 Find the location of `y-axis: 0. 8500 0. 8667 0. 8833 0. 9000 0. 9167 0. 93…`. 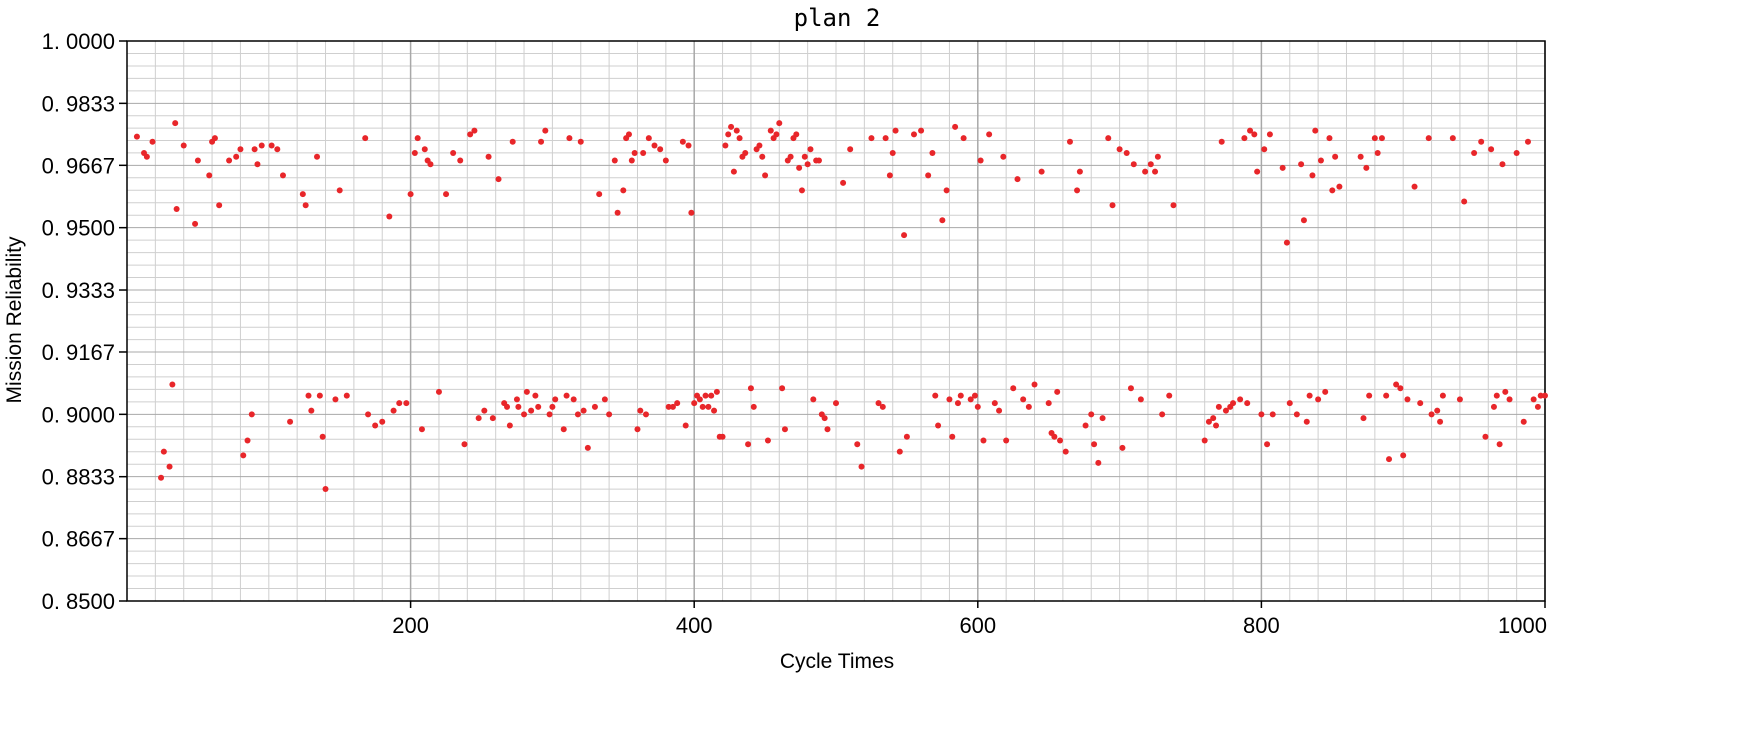

y-axis: 0. 8500 0. 8667 0. 8833 0. 9000 0. 9167 0. 93… is located at coordinates (84, 321).